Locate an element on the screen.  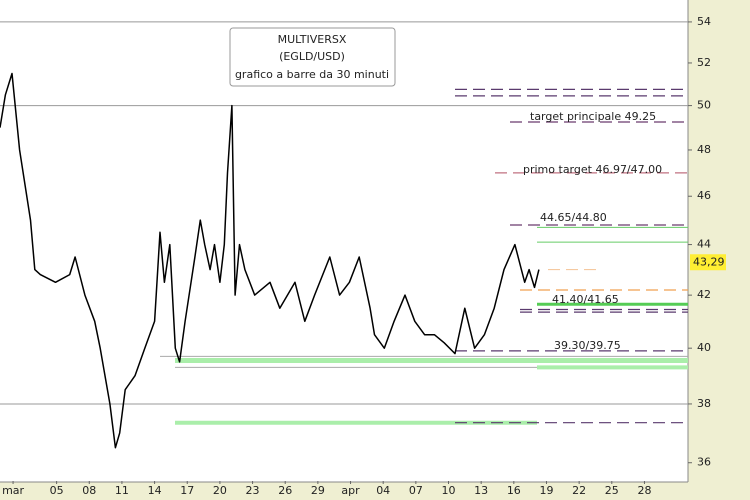
x-tick-label: 28 is located at coordinates (644, 490).